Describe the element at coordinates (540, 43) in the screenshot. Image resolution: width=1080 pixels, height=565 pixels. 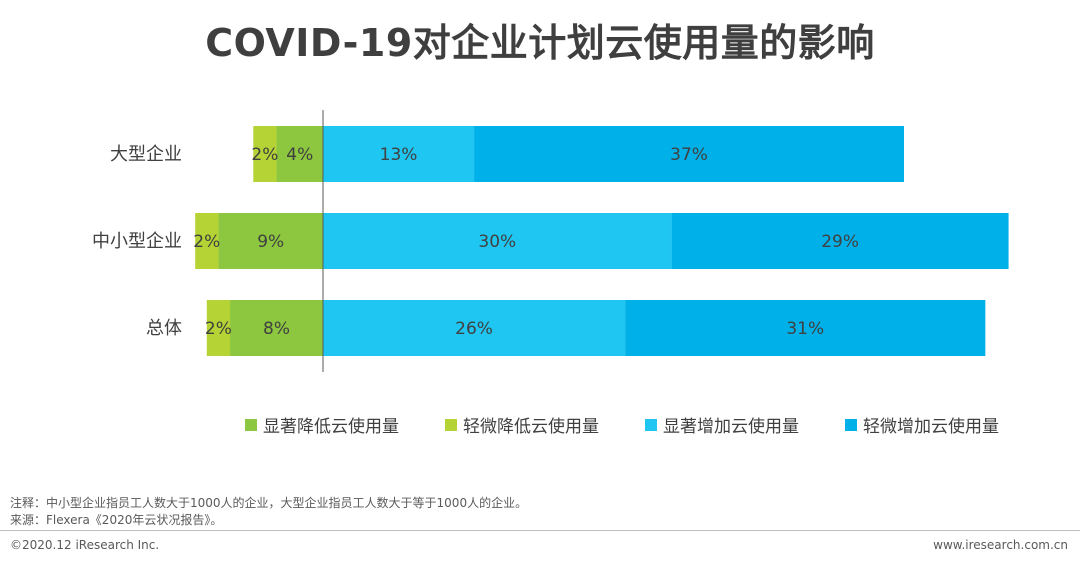
I see `chart-title: COVID-19对企业计划云使用量的影响` at that location.